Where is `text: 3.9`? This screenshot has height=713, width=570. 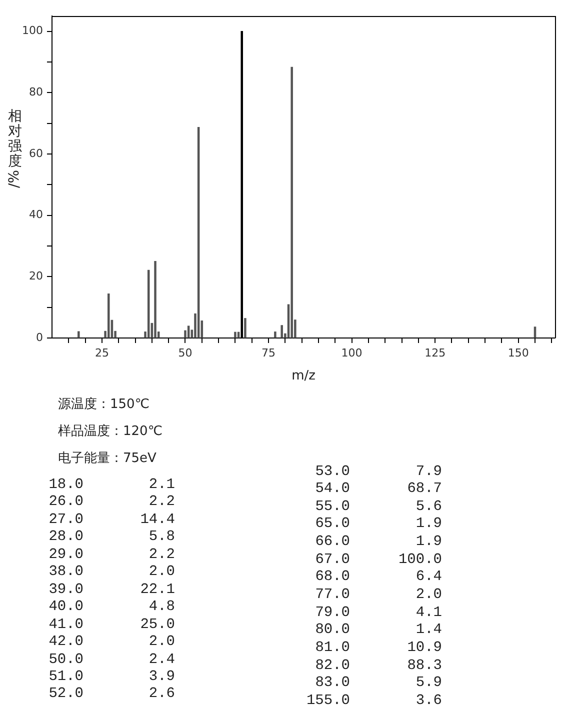
text: 3.9 is located at coordinates (161, 677).